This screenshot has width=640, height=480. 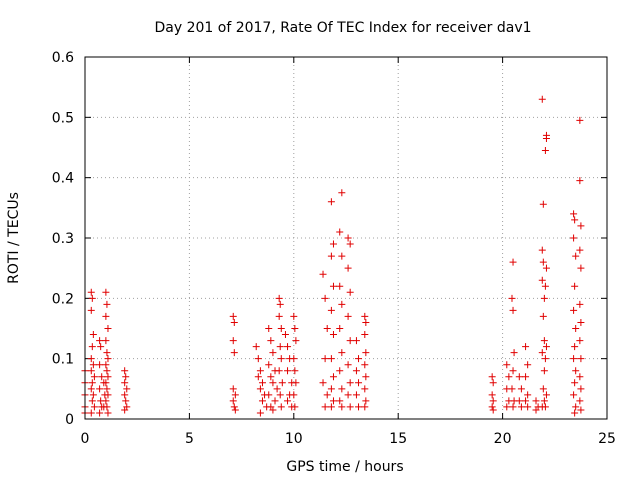 I want to click on y-tick-label: 0, so click(x=69, y=420).